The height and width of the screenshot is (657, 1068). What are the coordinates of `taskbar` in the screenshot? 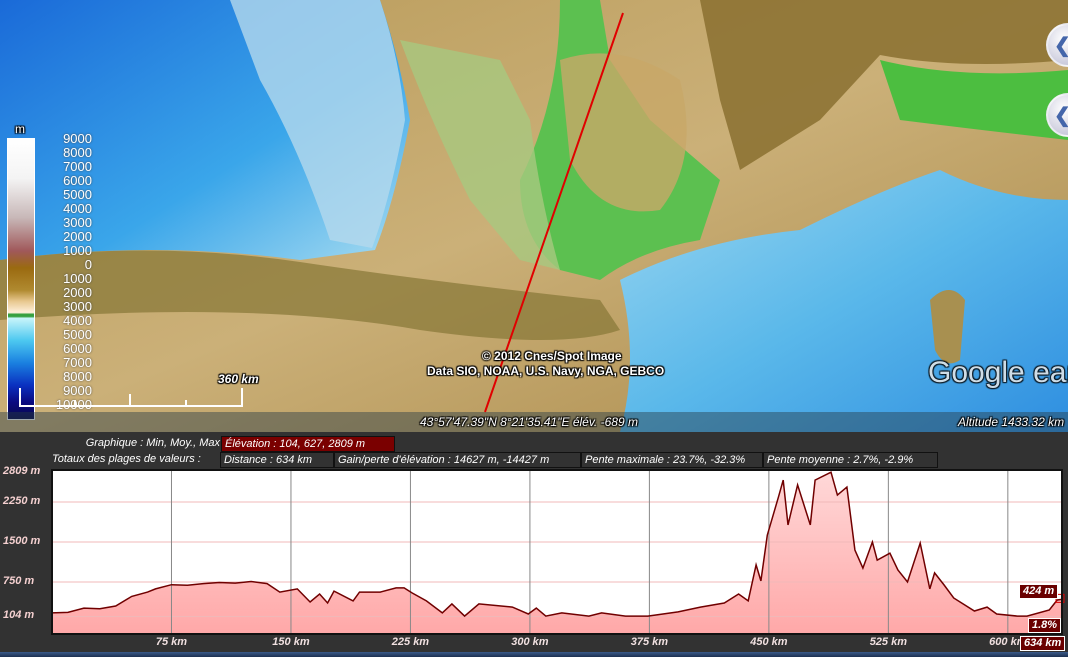 It's located at (534, 654).